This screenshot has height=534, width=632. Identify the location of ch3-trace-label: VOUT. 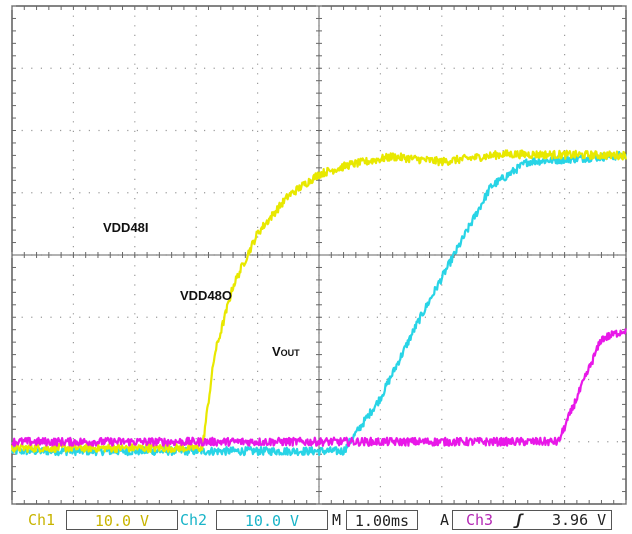
(286, 351).